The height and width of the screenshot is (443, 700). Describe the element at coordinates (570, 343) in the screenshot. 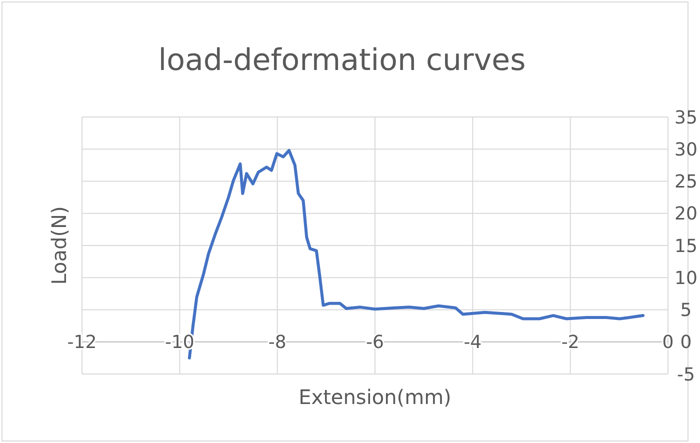

I see `x-tick-label: -2` at that location.